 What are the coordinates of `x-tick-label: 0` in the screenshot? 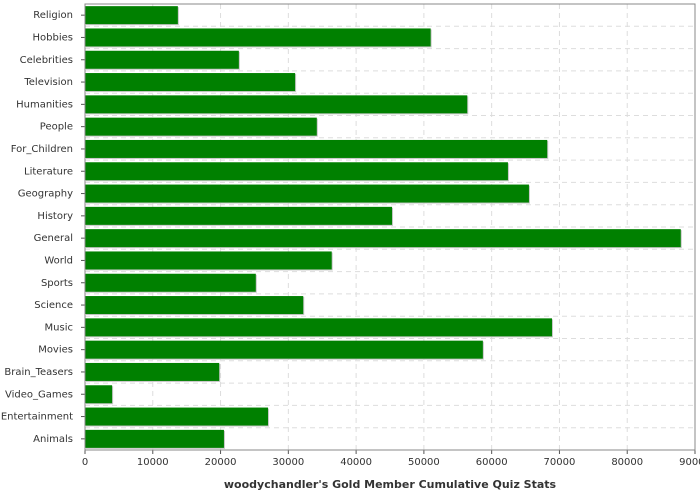 It's located at (85, 462).